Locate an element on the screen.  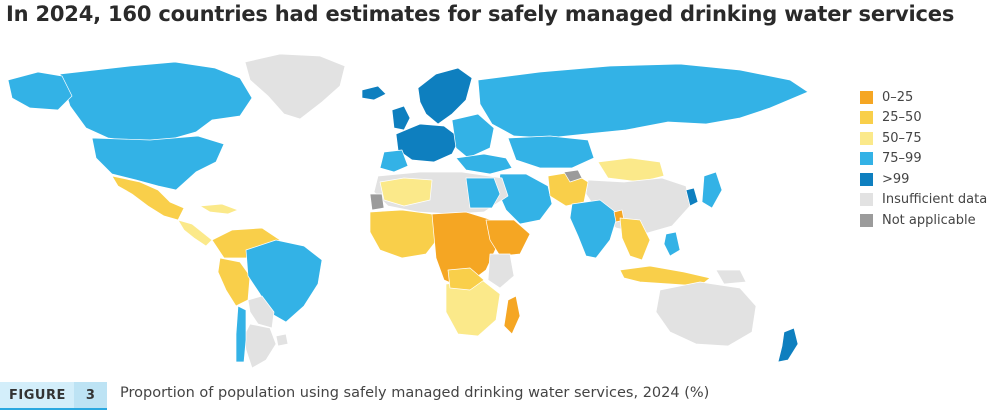
region-russia is located at coordinates (643, 101).